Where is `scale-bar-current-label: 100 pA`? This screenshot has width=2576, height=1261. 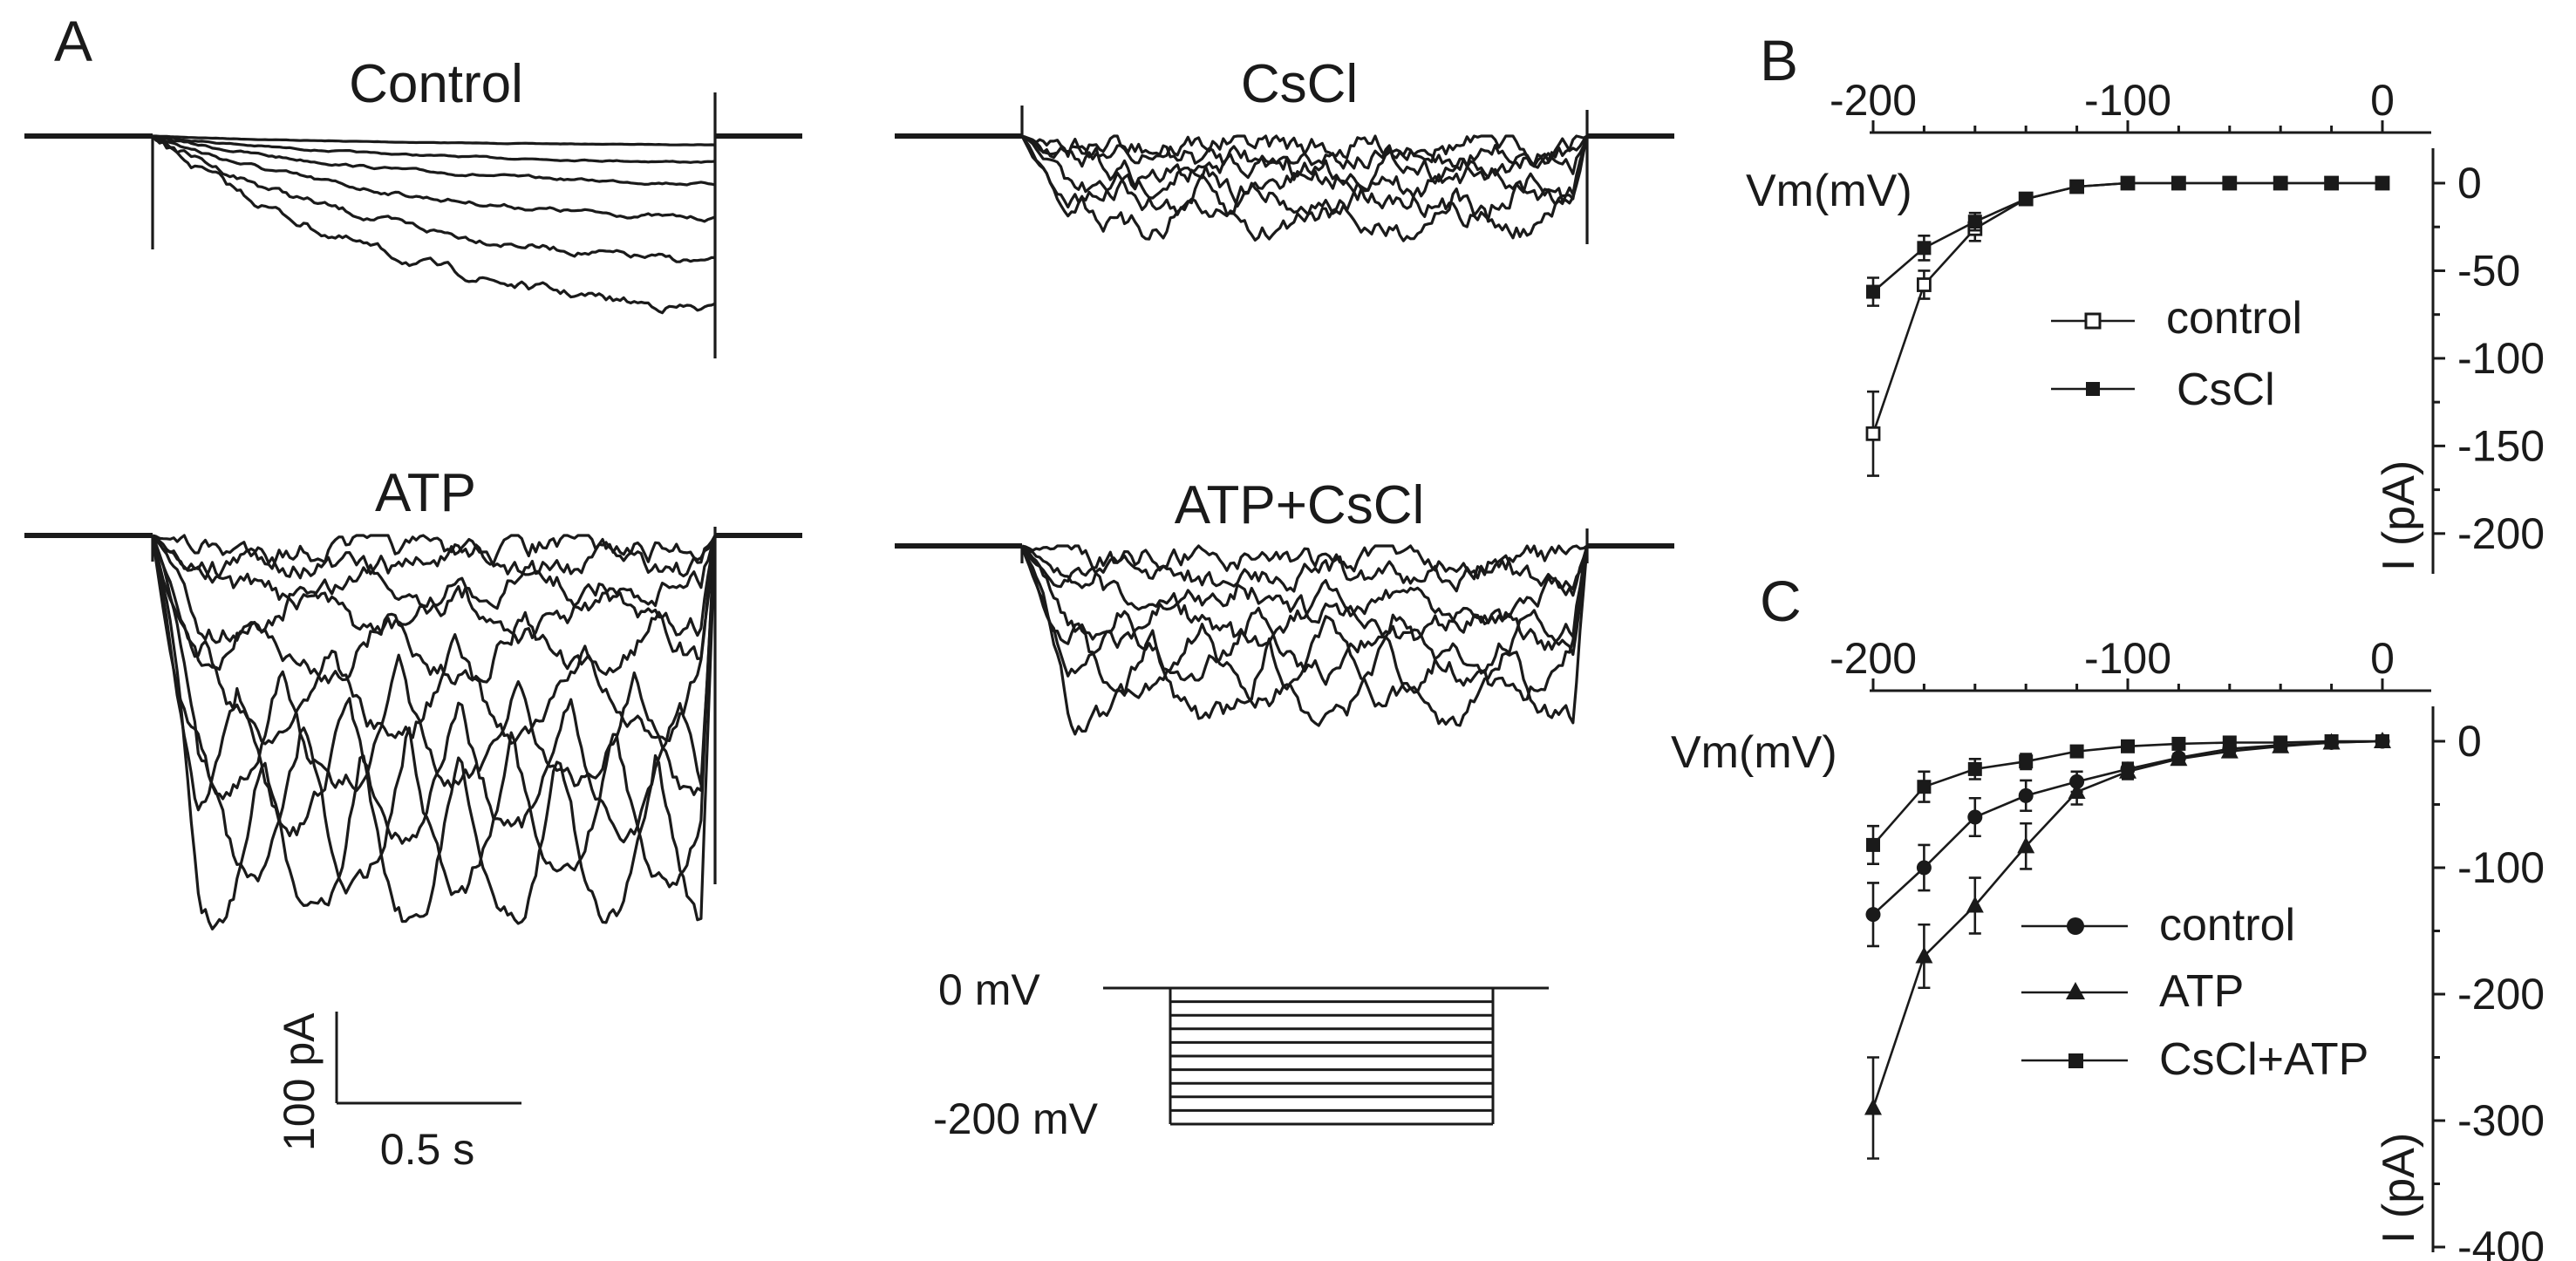 scale-bar-current-label: 100 pA is located at coordinates (300, 1081).